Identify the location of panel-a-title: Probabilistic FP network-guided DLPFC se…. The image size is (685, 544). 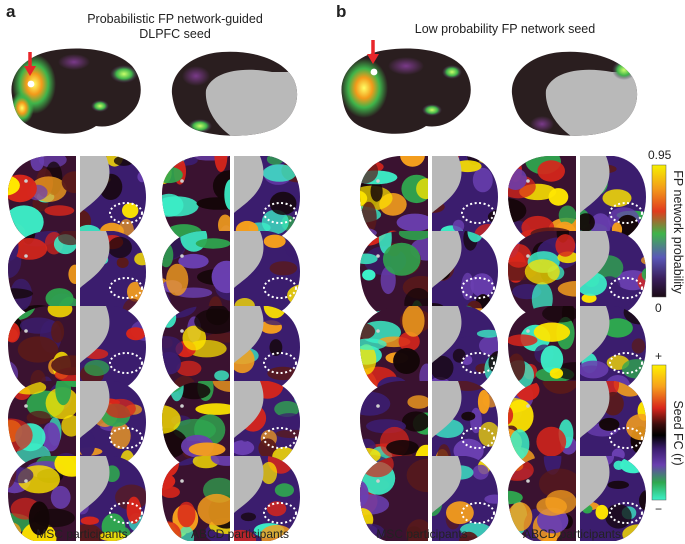
(175, 27).